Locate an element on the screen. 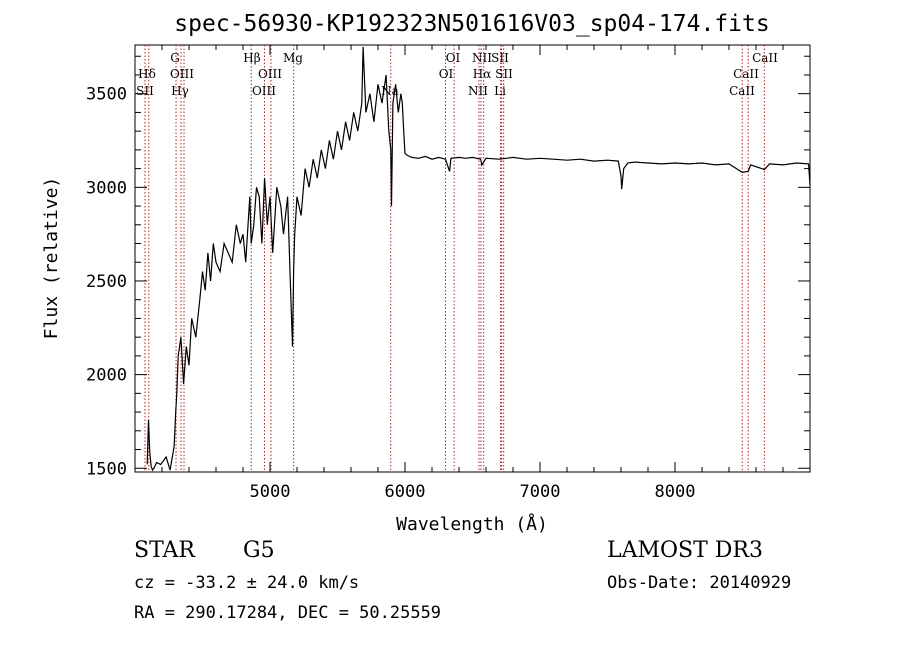 Image resolution: width=900 pixels, height=649 pixels. line-label-0: Hδ is located at coordinates (147, 74).